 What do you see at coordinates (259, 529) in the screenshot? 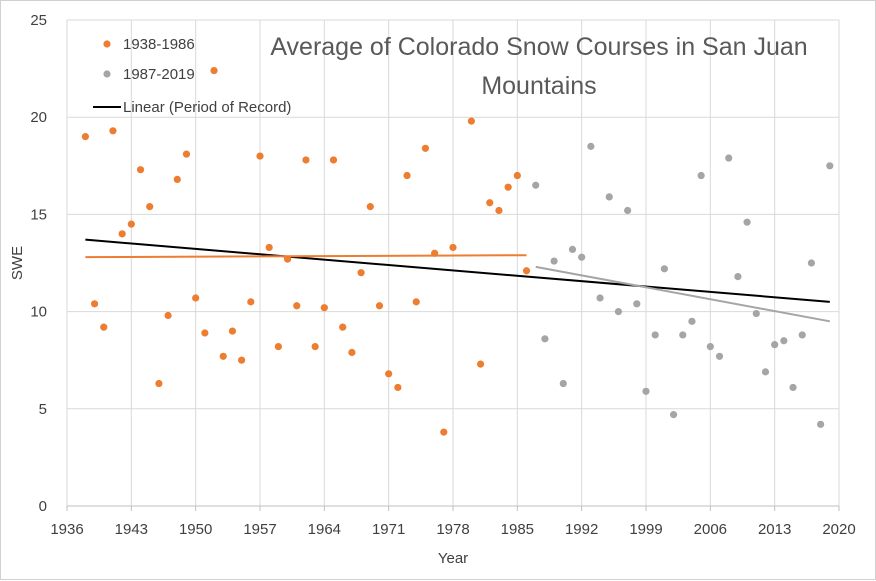
I see `x-tick-label: 1957` at bounding box center [259, 529].